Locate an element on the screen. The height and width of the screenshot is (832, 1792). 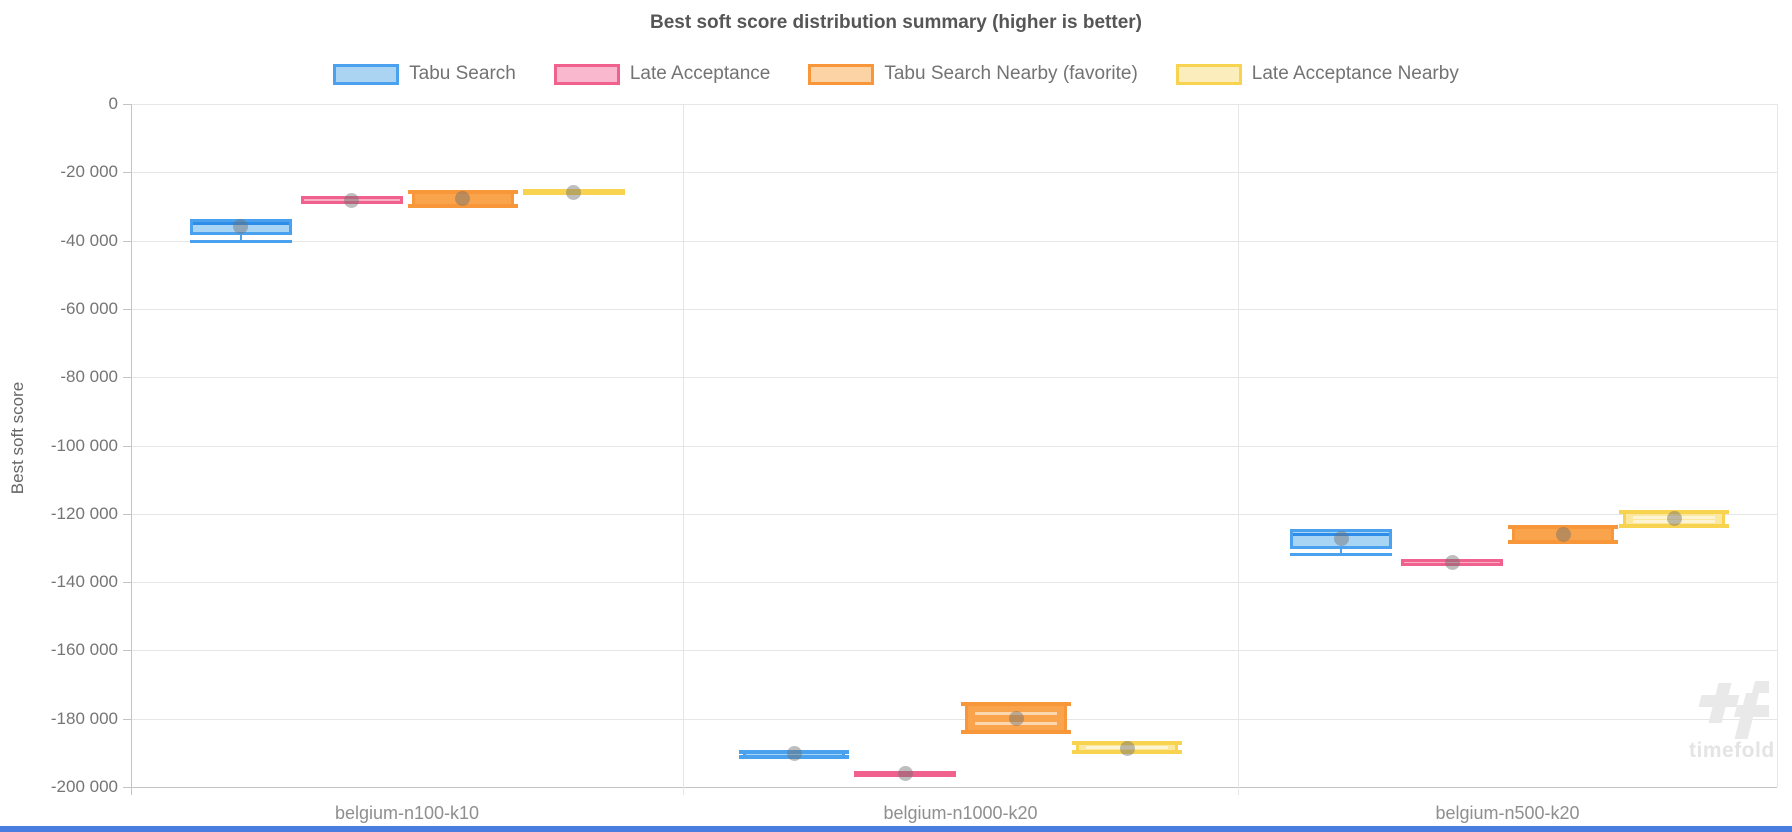
x-category-label: belgium-n1000-k20 is located at coordinates (960, 813).